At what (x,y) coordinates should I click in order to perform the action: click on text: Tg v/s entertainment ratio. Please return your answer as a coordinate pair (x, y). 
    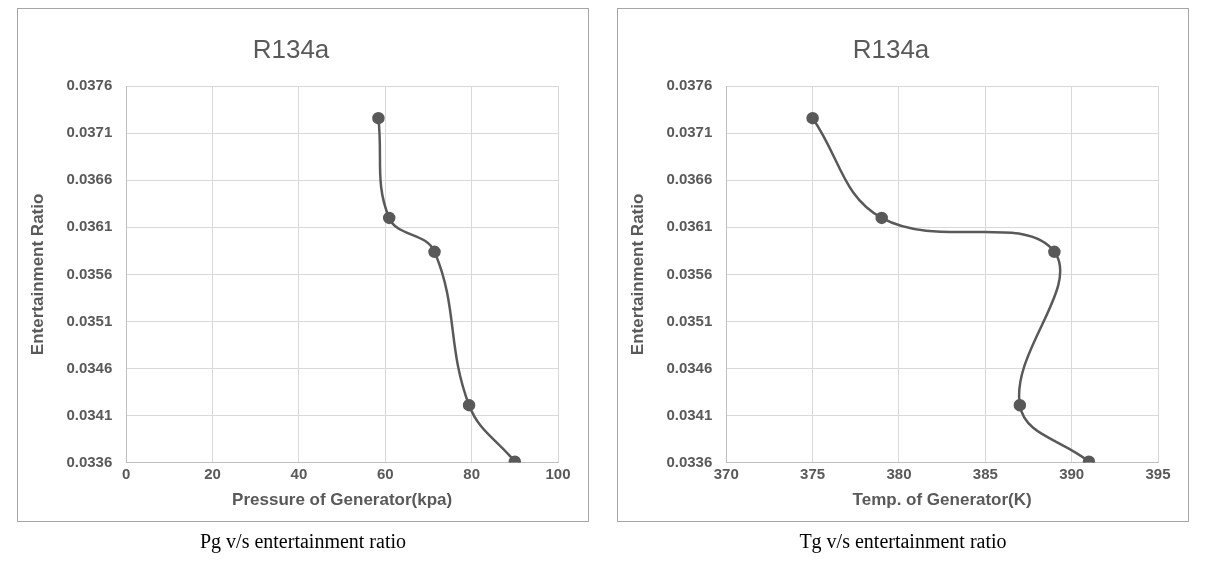
    Looking at the image, I should click on (903, 541).